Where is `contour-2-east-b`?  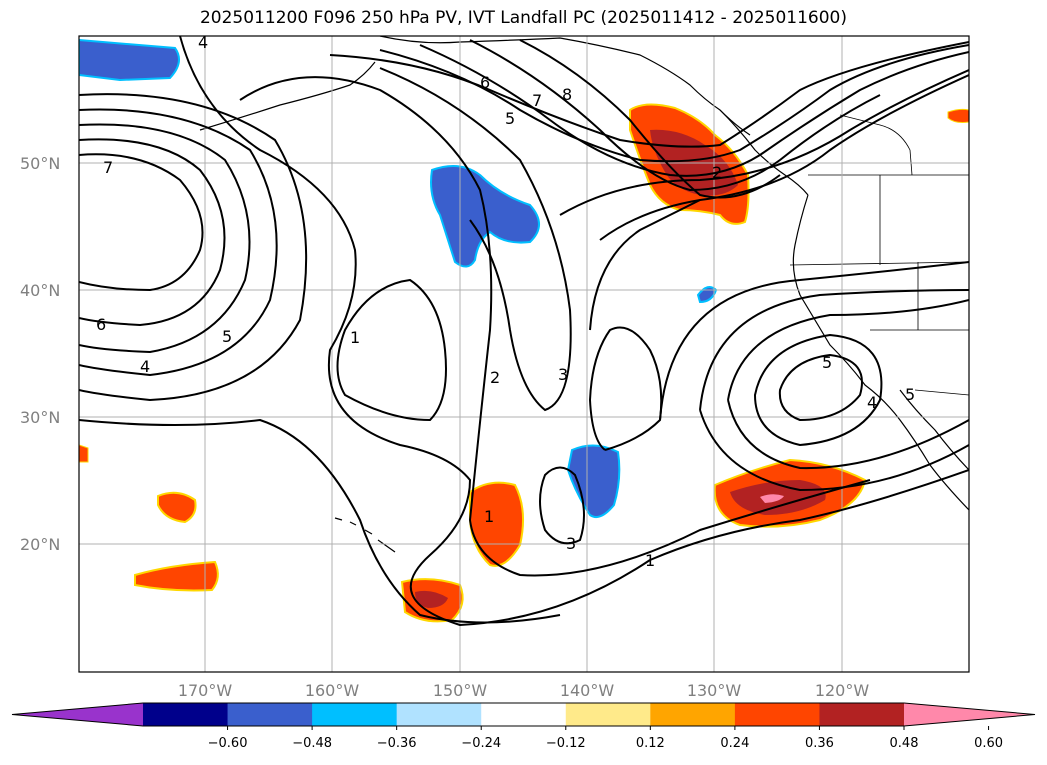
contour-2-east-b is located at coordinates (834, 450).